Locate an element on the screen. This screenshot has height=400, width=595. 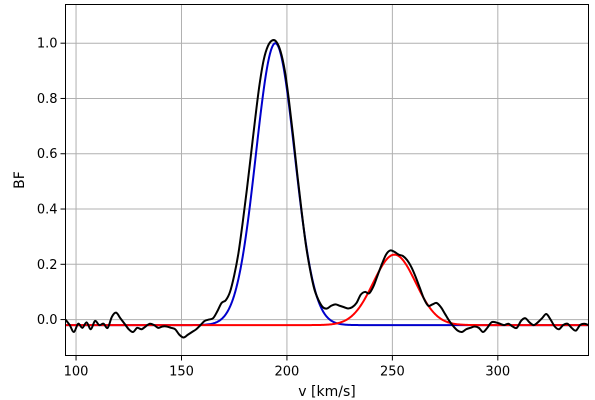
x-tick-label: 150 is located at coordinates (181, 372).